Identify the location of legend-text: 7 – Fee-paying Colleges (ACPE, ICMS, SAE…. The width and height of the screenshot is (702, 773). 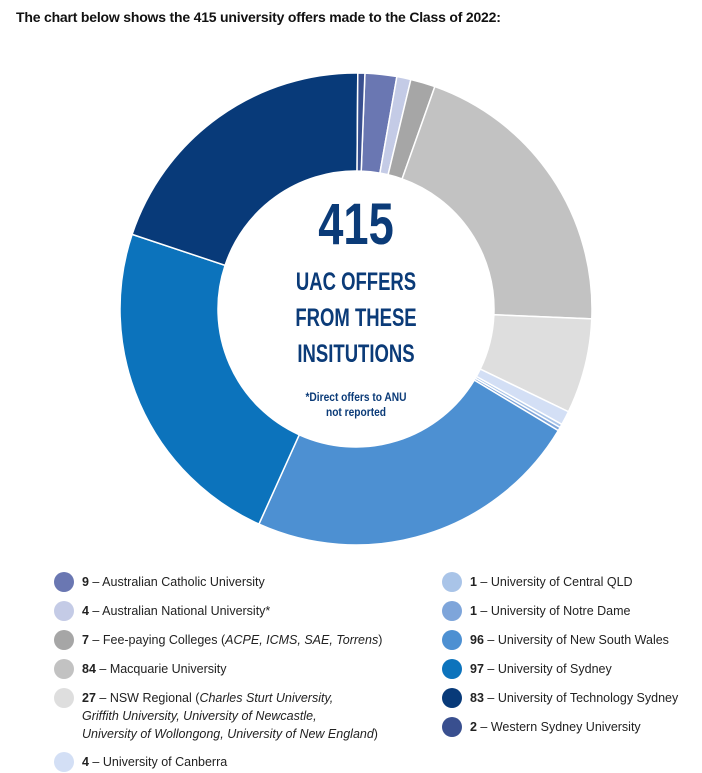
(232, 640).